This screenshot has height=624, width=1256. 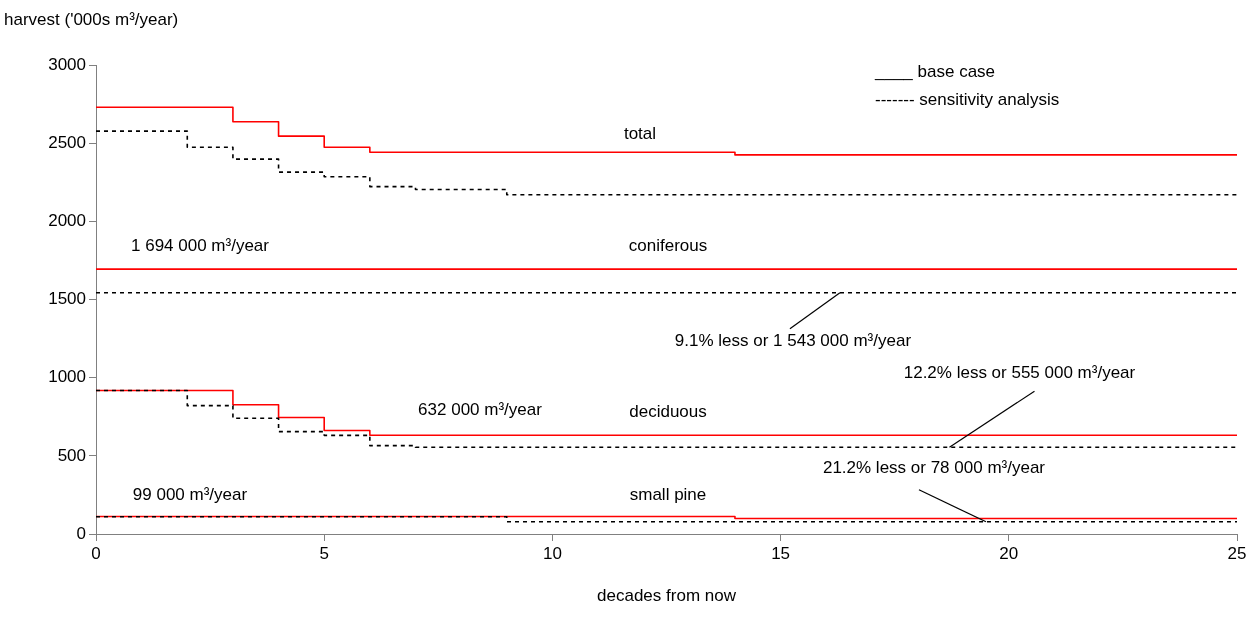 I want to click on x-tick-label: 15, so click(x=781, y=553).